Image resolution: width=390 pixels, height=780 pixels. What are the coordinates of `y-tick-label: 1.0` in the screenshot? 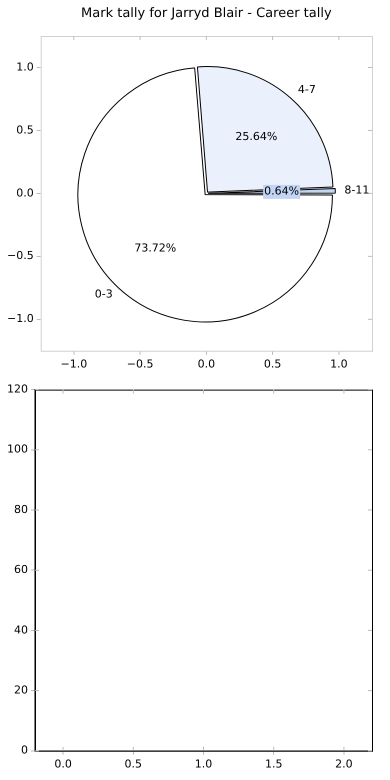 It's located at (25, 67).